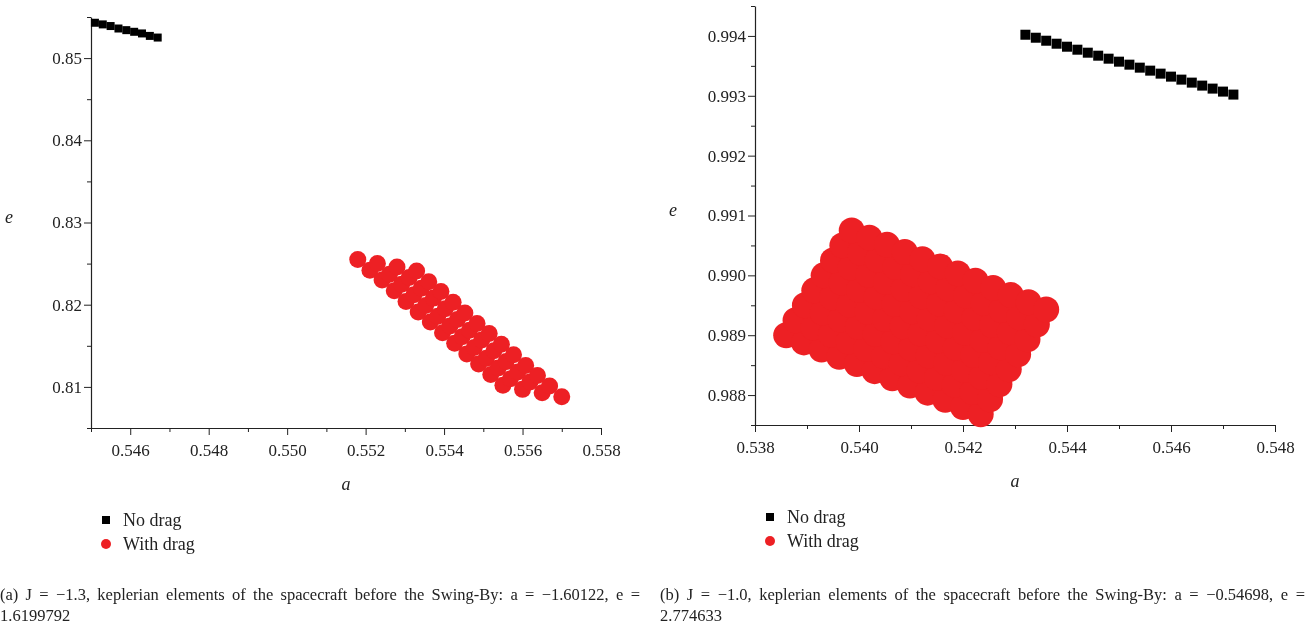 Image resolution: width=1315 pixels, height=639 pixels. Describe the element at coordinates (982, 605) in the screenshot. I see `text: (b) J = −1.0, keplerian elements of the spacecraft before the Swing-By: a = −0.54698, e = 2.774633` at that location.